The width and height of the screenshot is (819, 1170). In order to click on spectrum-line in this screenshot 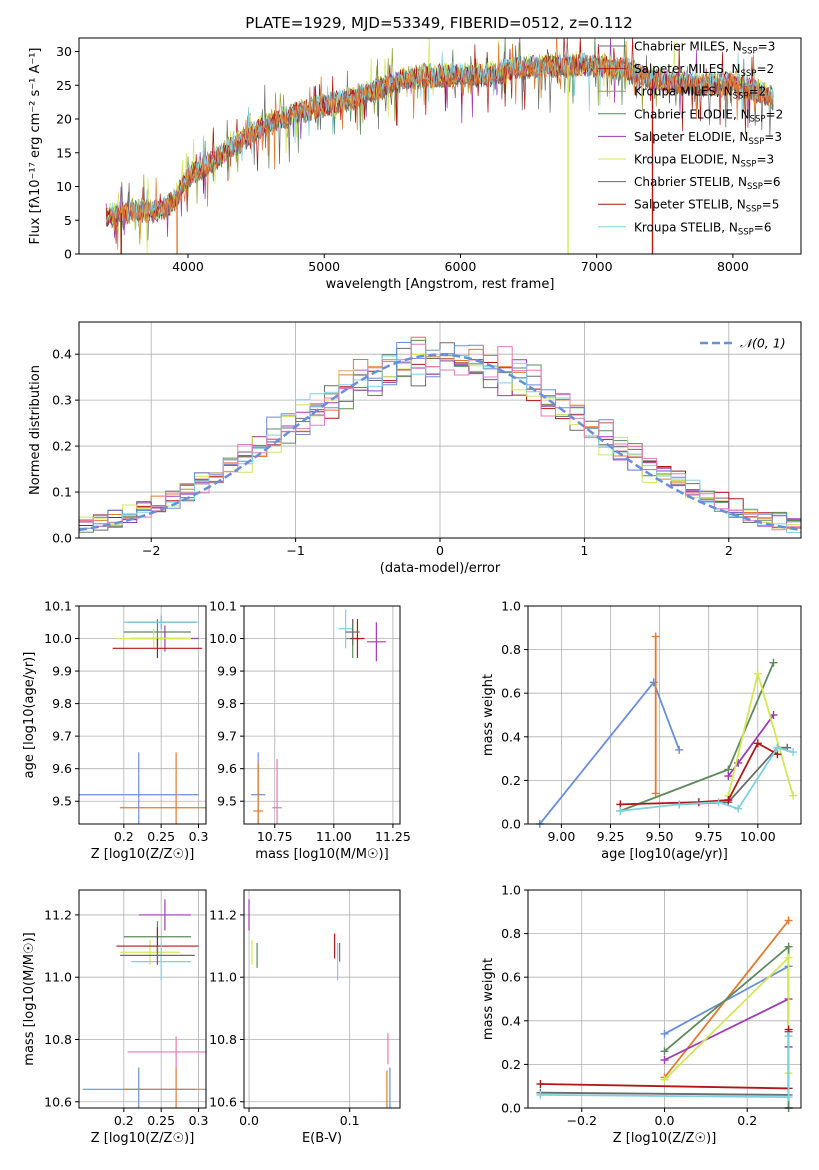, I will do `click(439, 141)`.